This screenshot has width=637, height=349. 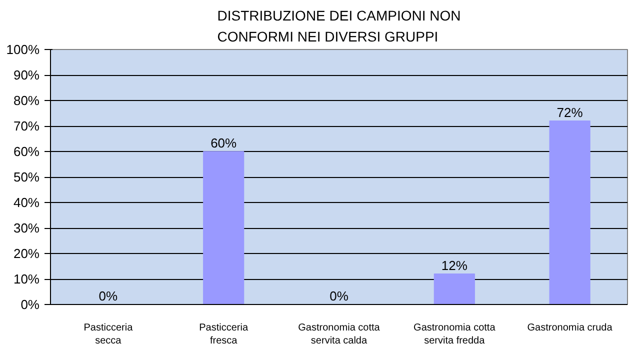 I want to click on y-tick-label: 10%, so click(x=26, y=279).